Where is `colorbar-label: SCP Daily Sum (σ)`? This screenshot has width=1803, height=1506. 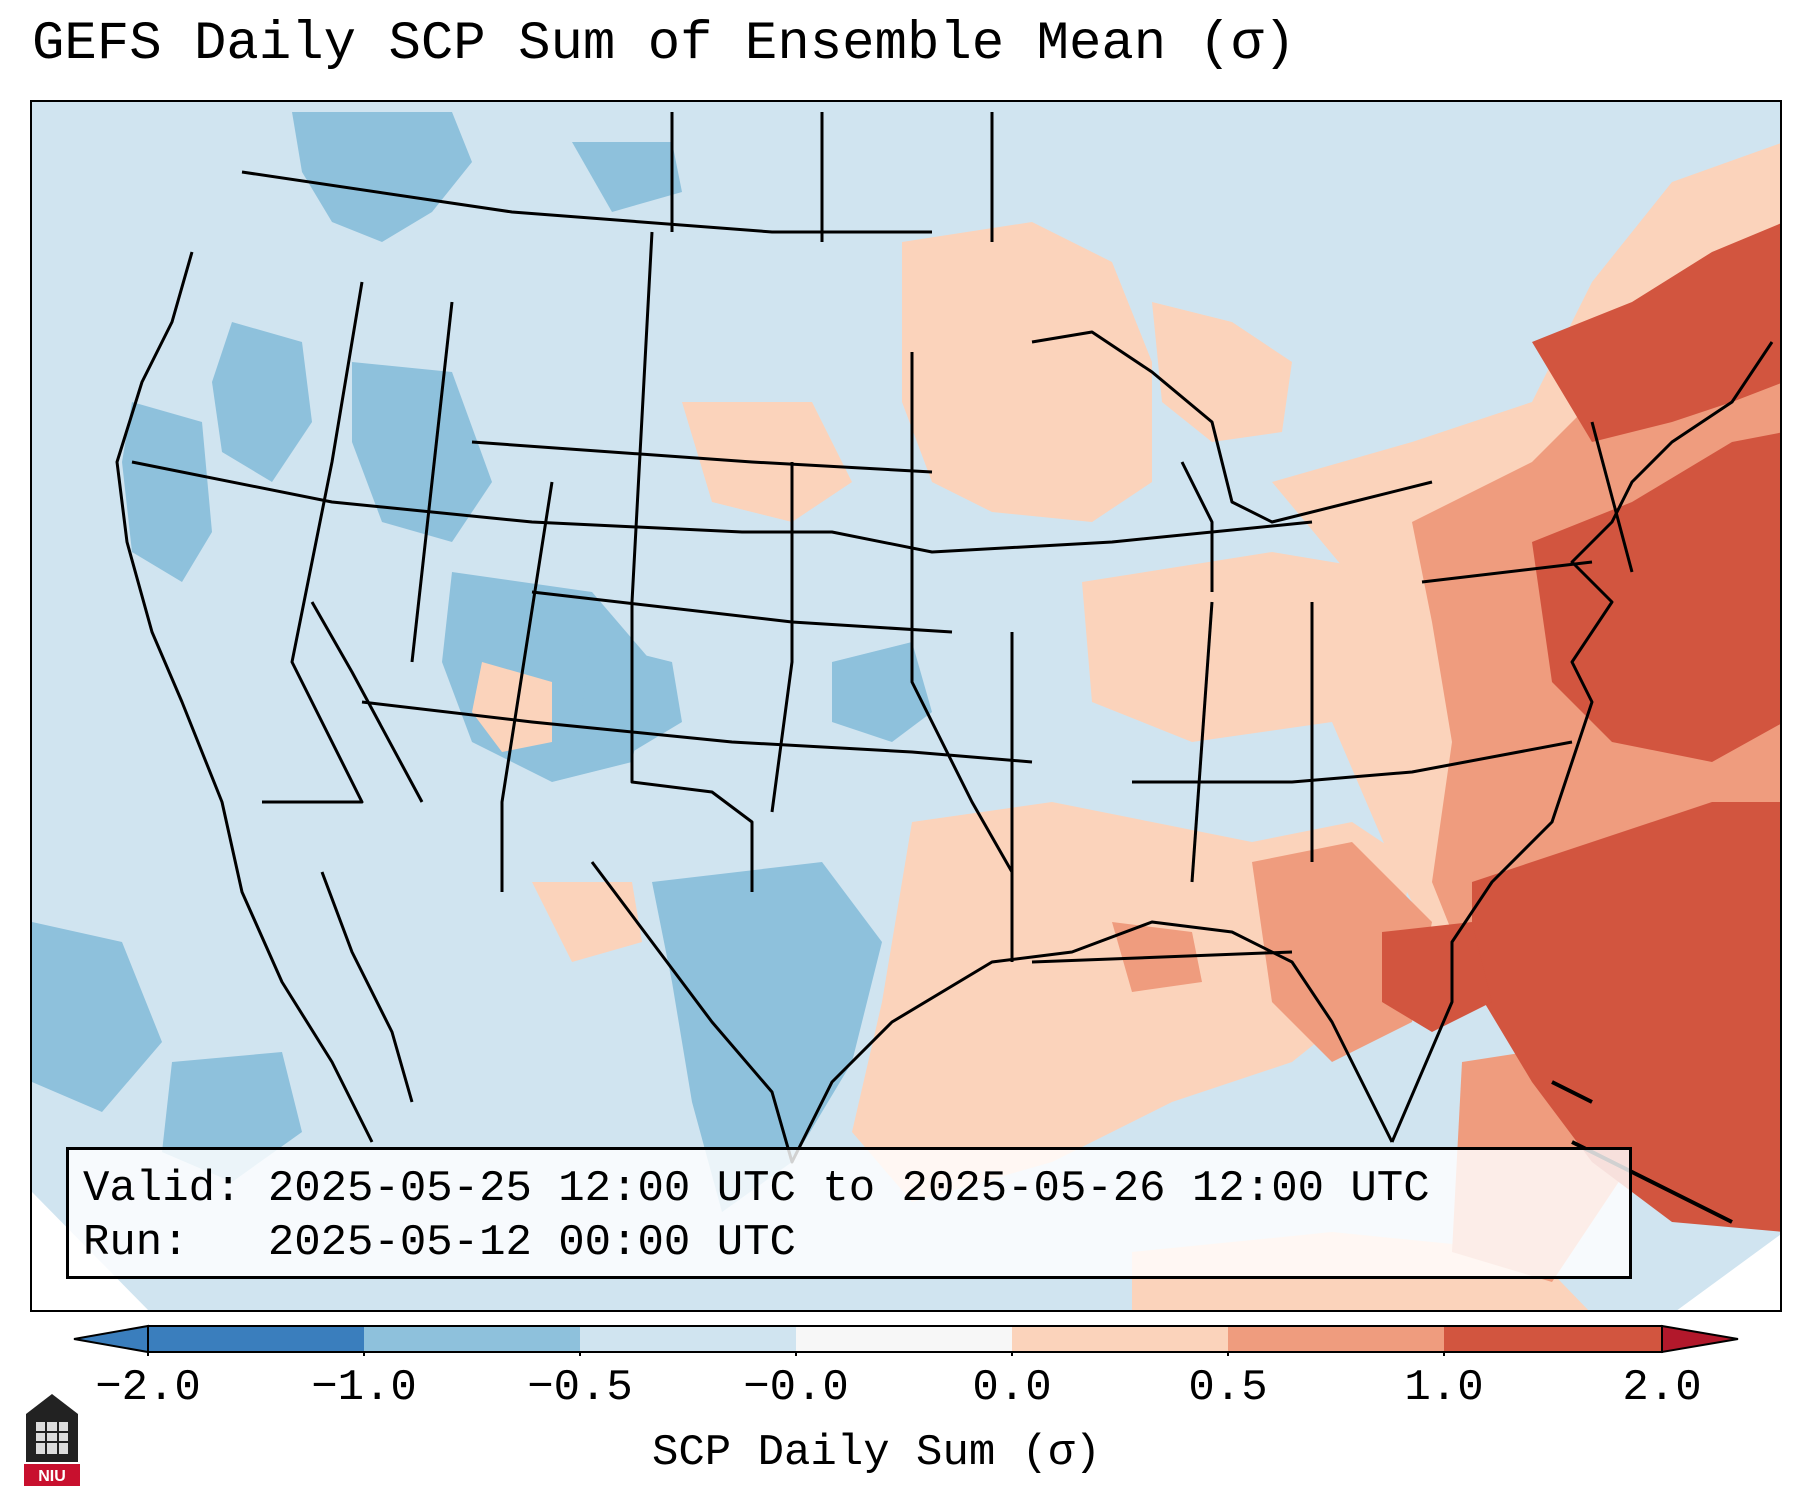
colorbar-label: SCP Daily Sum (σ) is located at coordinates (876, 1453).